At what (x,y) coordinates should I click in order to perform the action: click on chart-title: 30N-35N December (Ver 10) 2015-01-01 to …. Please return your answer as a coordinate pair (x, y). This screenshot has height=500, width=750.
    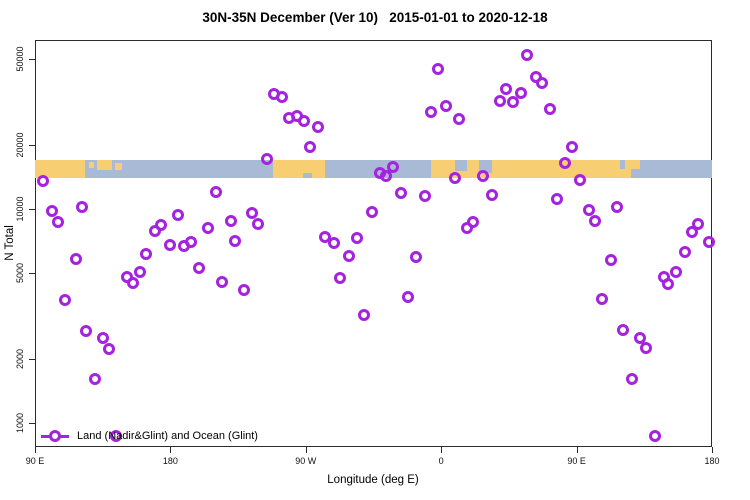
    Looking at the image, I should click on (375, 17).